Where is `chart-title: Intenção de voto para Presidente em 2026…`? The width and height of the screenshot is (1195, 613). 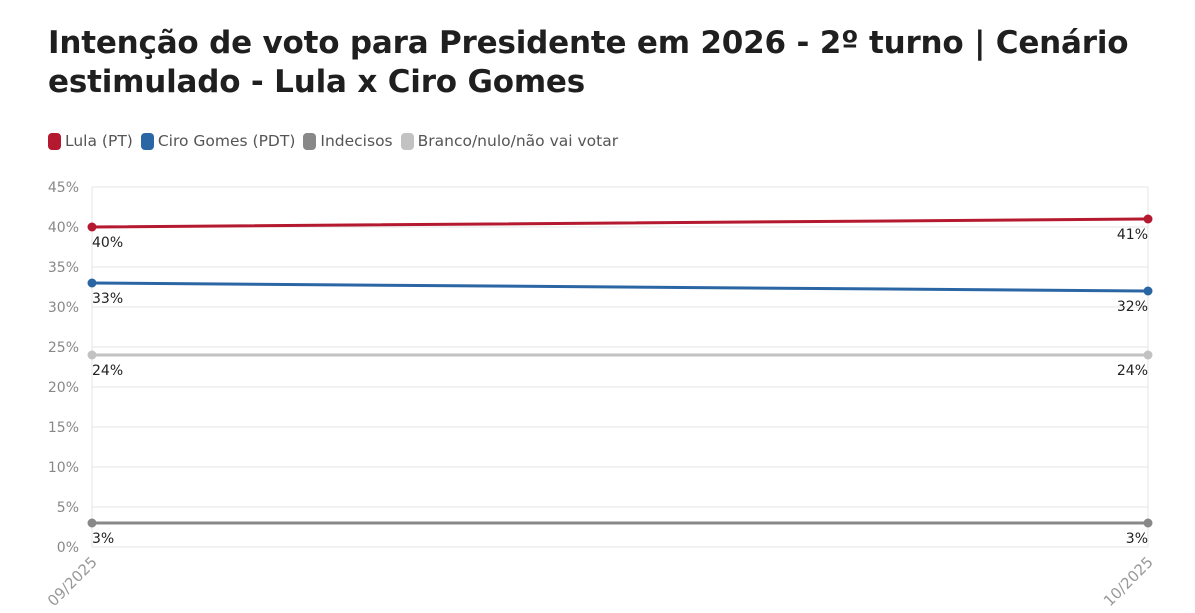 chart-title: Intenção de voto para Presidente em 2026… is located at coordinates (588, 62).